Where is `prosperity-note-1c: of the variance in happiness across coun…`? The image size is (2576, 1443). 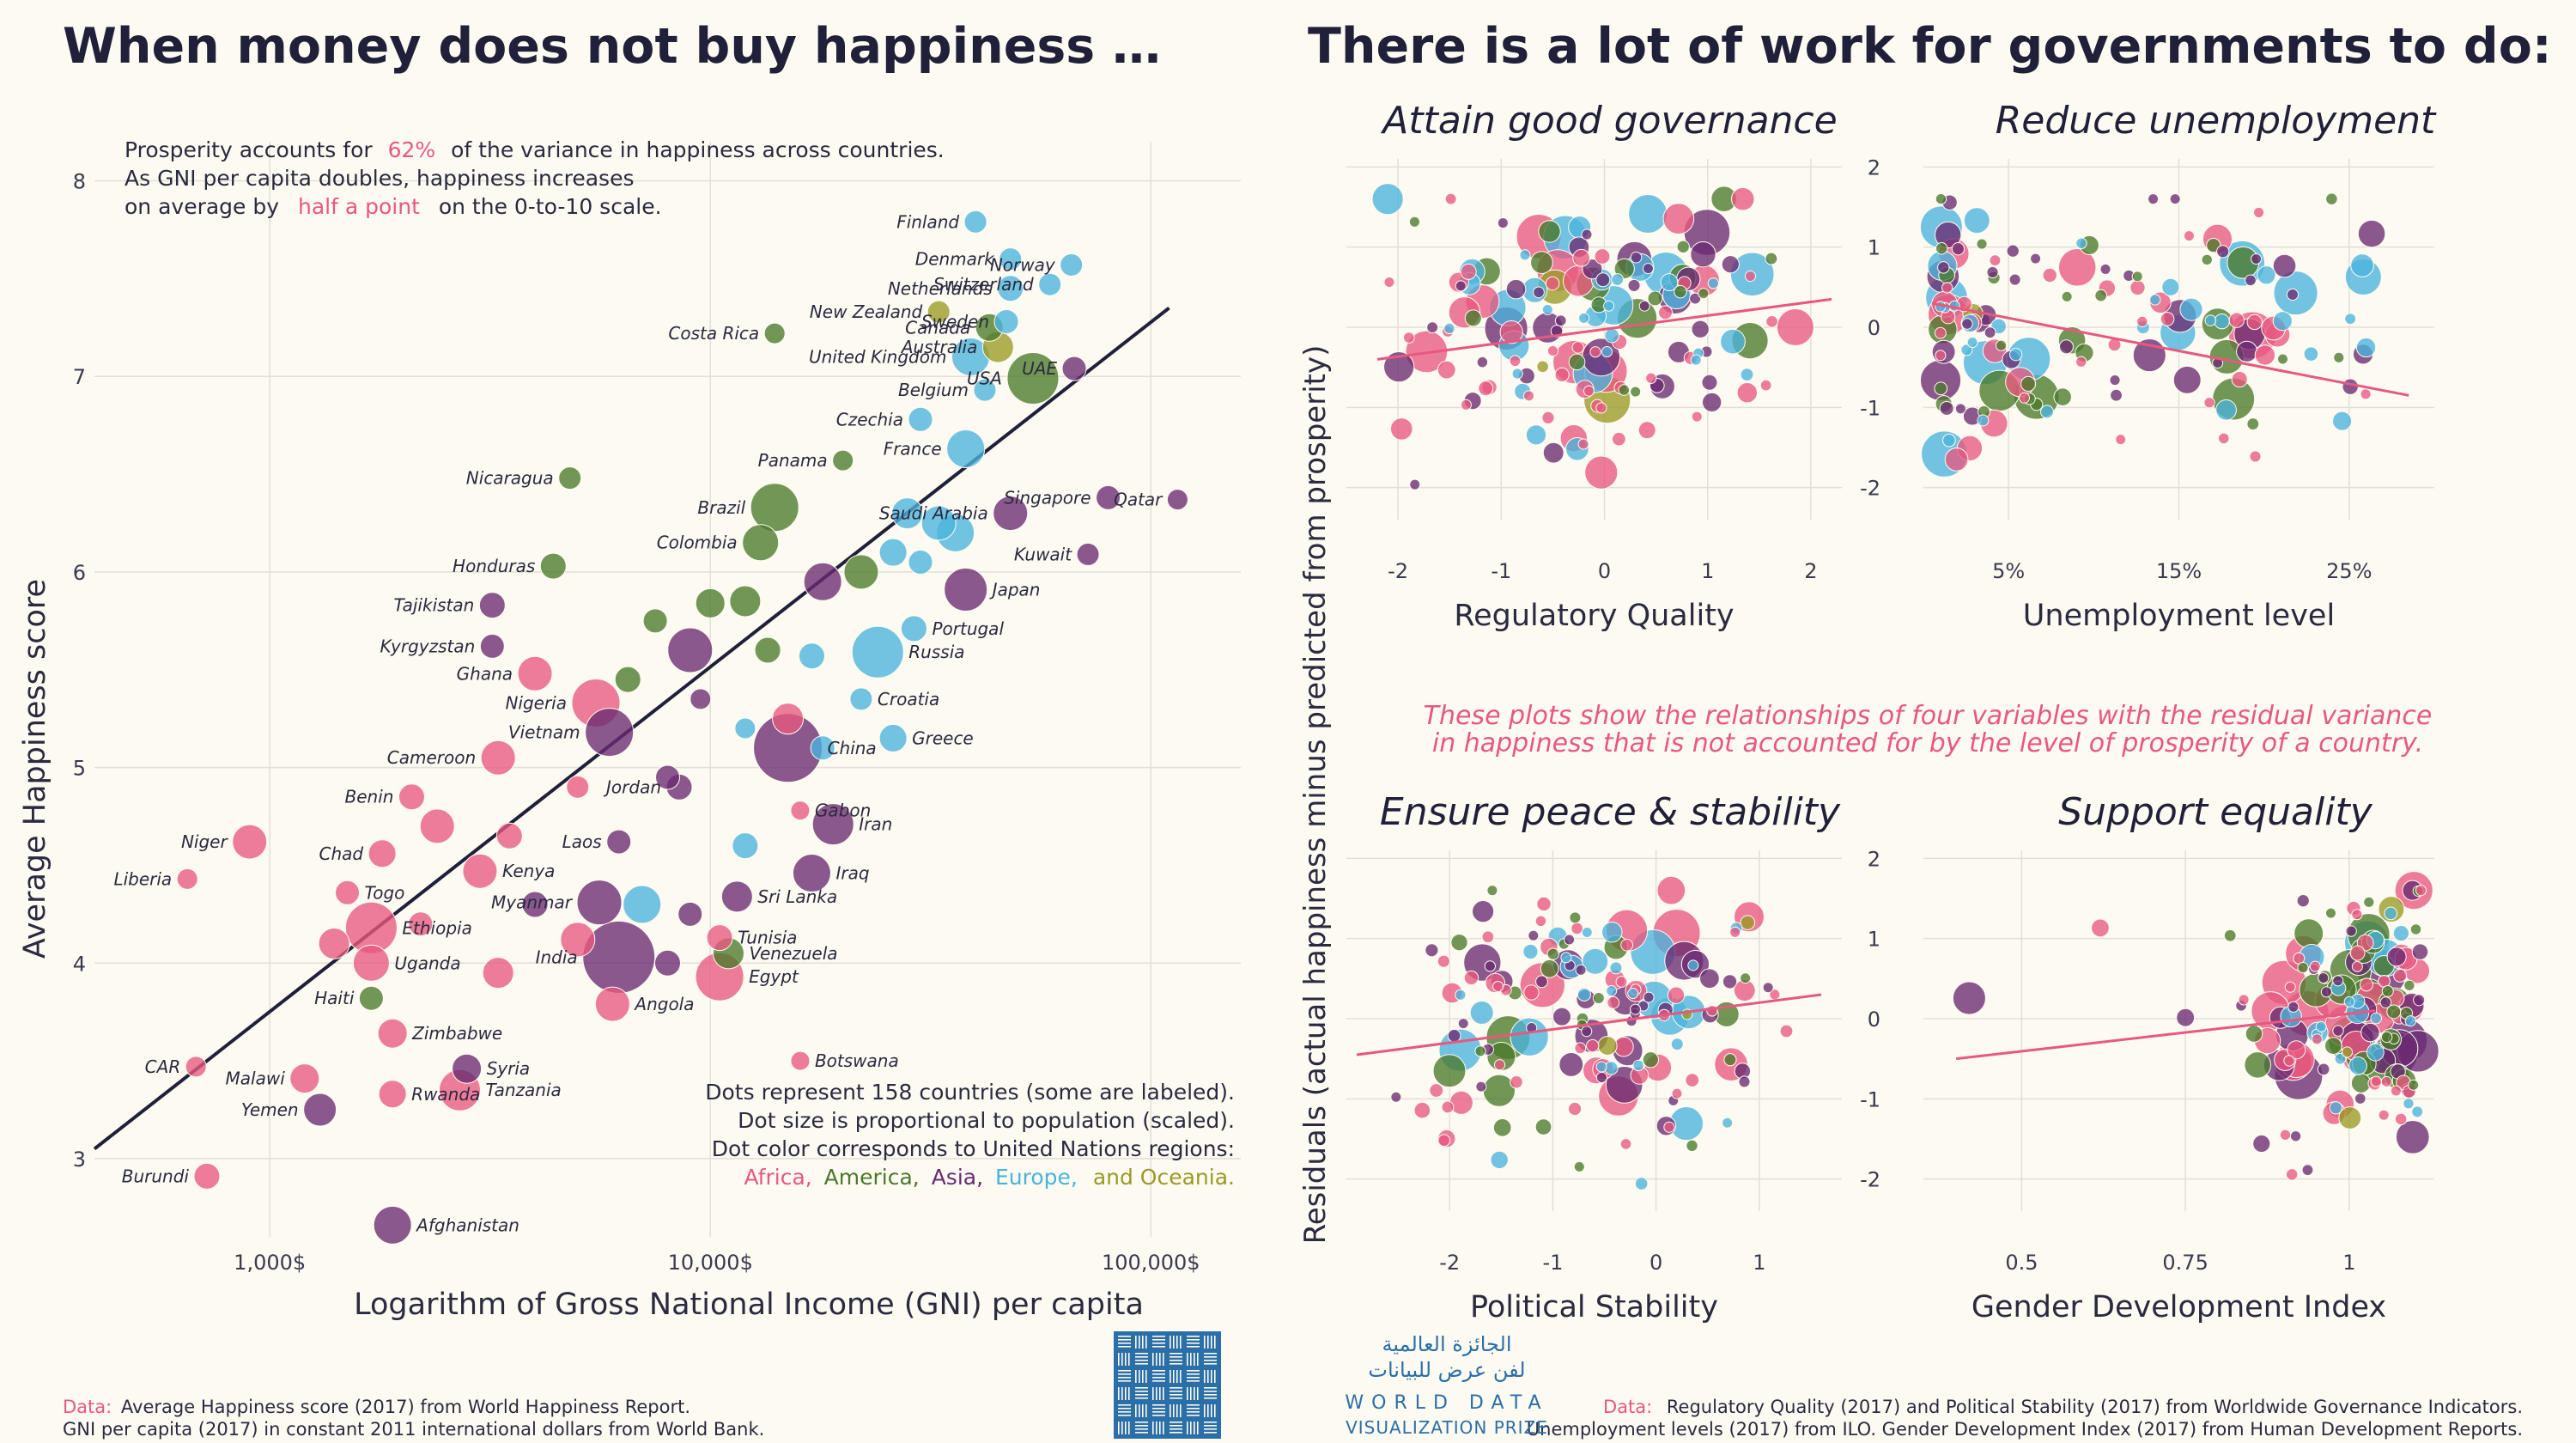 prosperity-note-1c: of the variance in happiness across coun… is located at coordinates (698, 149).